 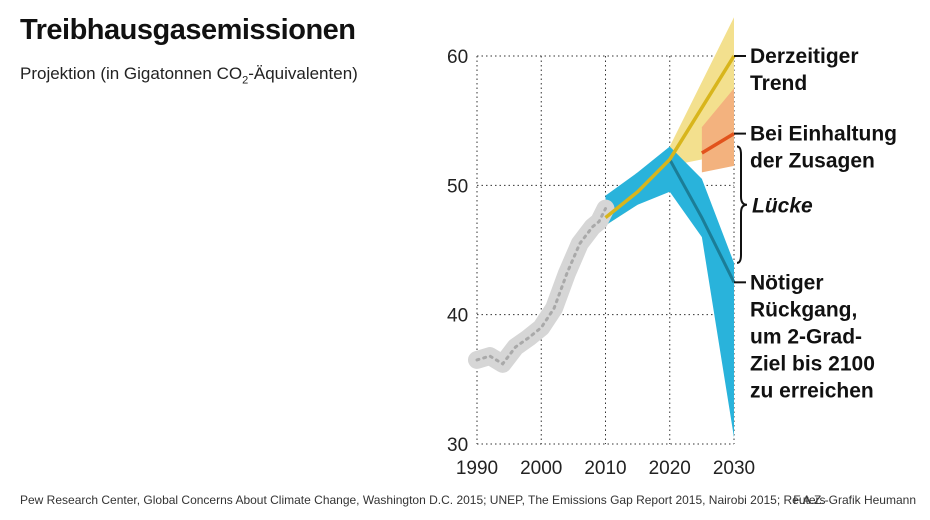 I want to click on y-tick-label-30: 30, so click(x=457, y=445).